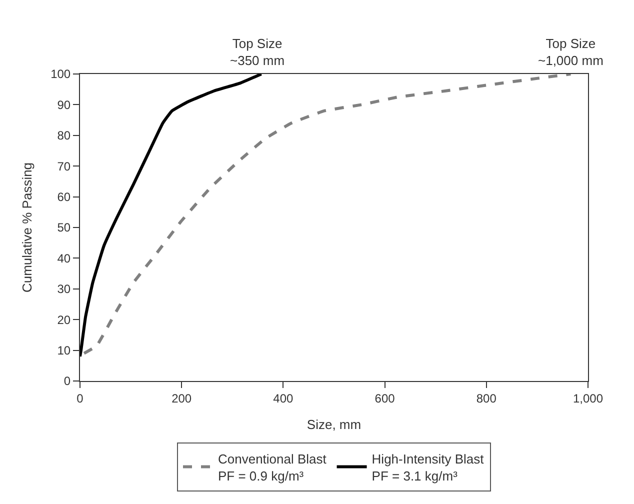  What do you see at coordinates (64, 227) in the screenshot?
I see `y-tick-label: 50` at bounding box center [64, 227].